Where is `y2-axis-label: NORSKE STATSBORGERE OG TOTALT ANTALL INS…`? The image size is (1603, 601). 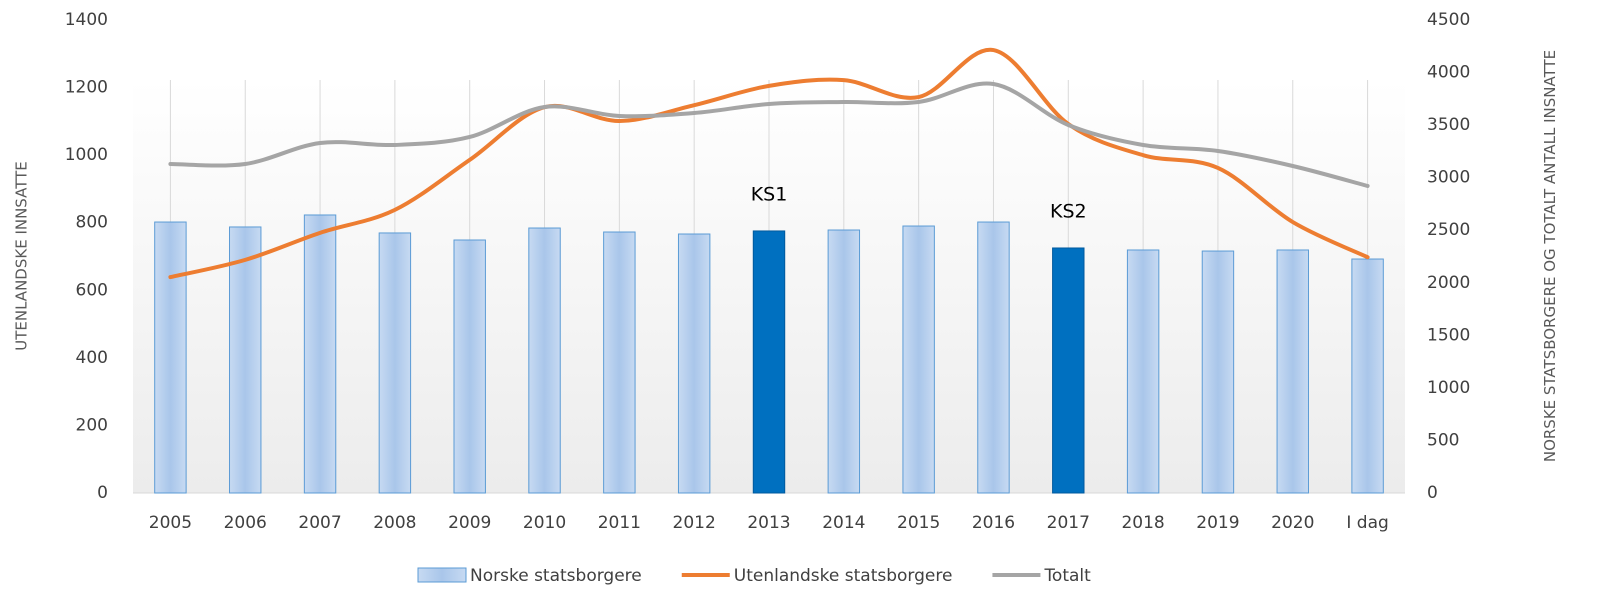 y2-axis-label: NORSKE STATSBORGERE OG TOTALT ANTALL INS… is located at coordinates (1550, 256).